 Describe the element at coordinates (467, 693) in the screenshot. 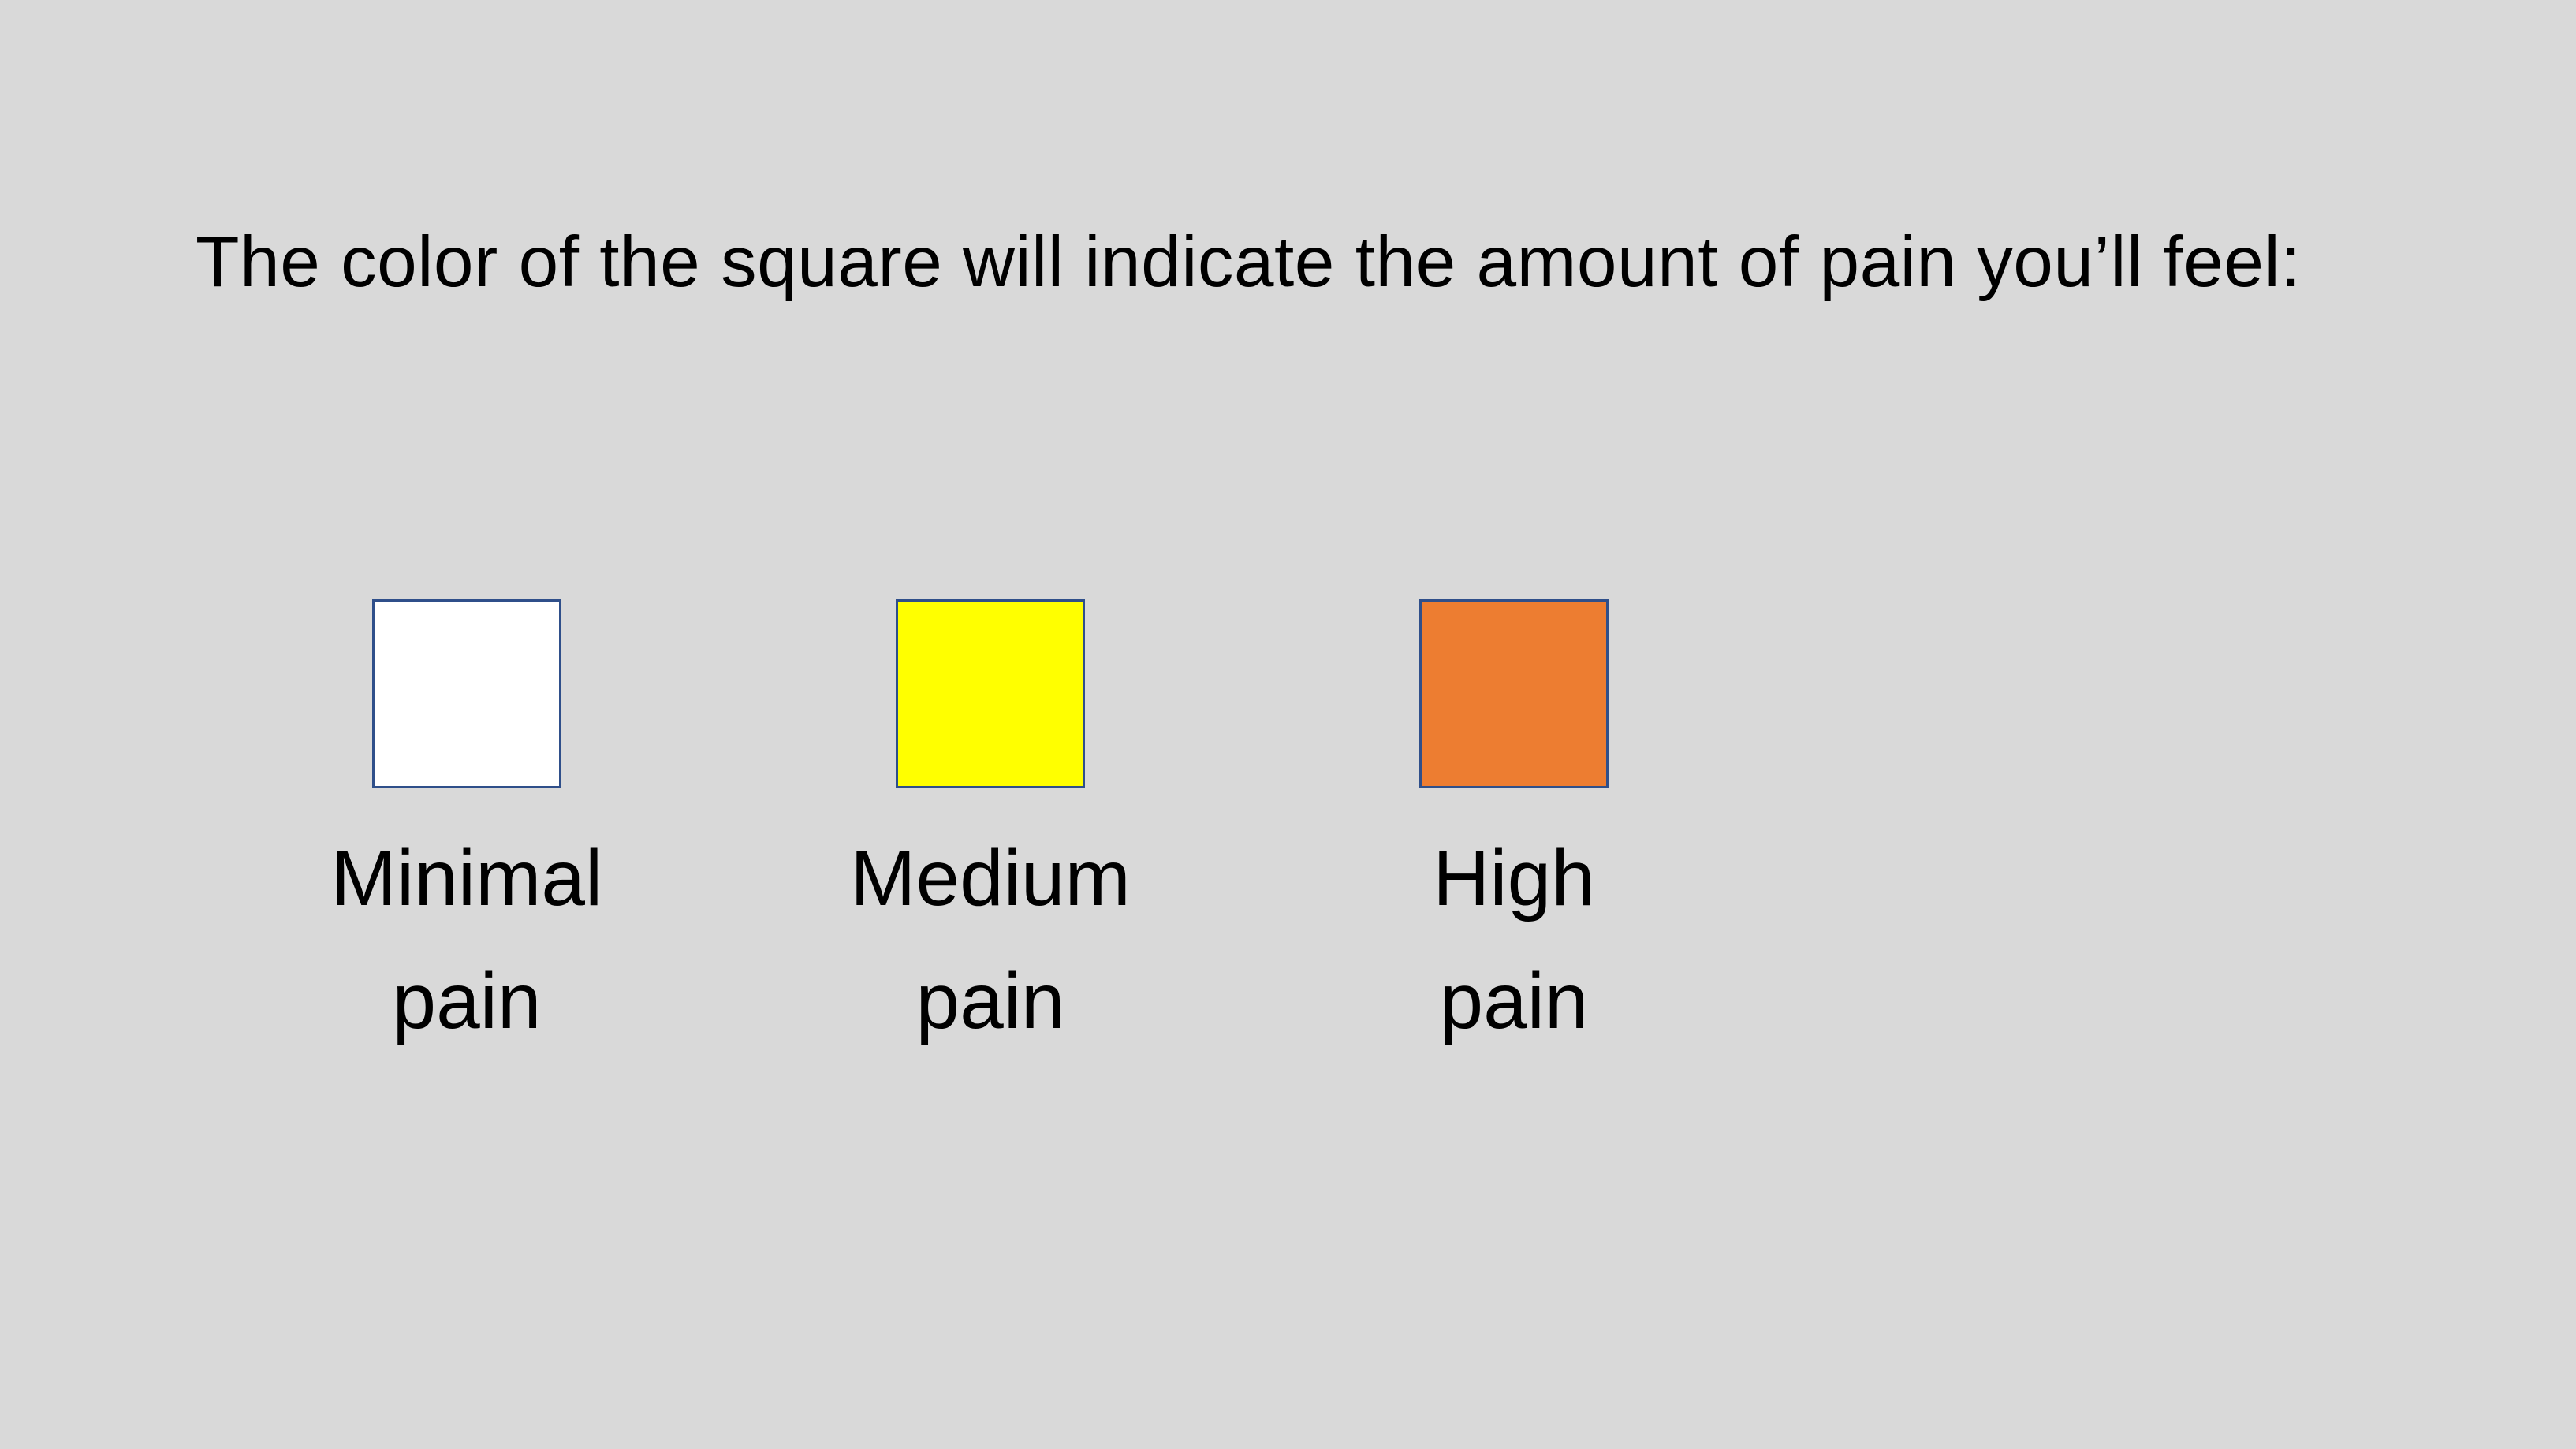

I see `color-square-minimal` at that location.